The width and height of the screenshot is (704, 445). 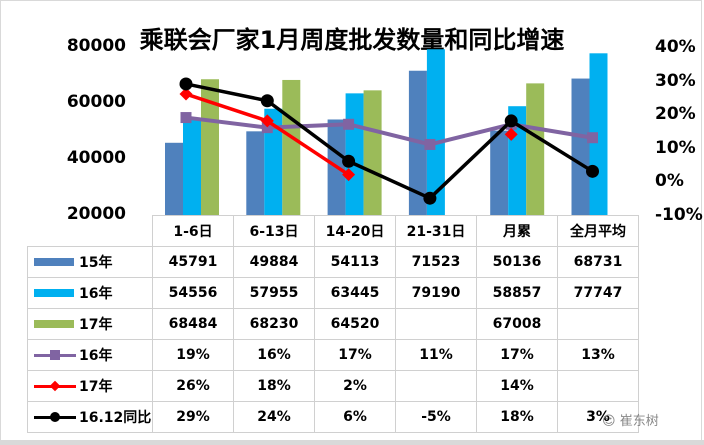 What do you see at coordinates (436, 293) in the screenshot?
I see `table-cell: 79190` at bounding box center [436, 293].